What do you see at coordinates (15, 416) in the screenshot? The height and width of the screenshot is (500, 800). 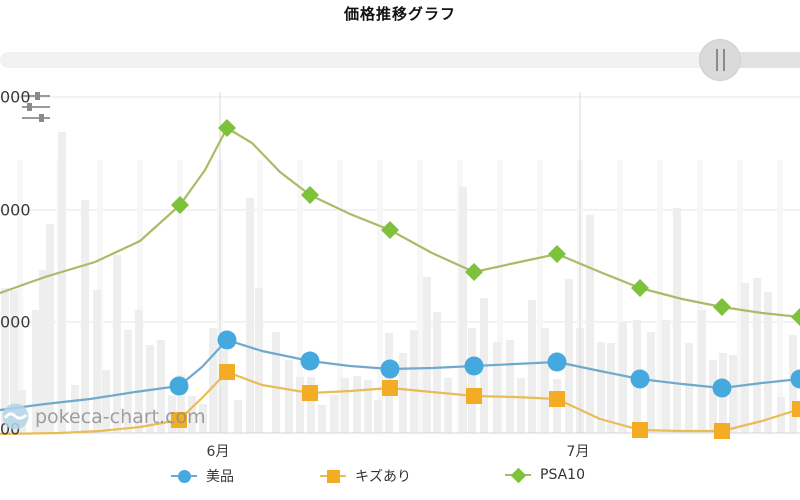 I see `pokeca-chart-logo-icon` at bounding box center [15, 416].